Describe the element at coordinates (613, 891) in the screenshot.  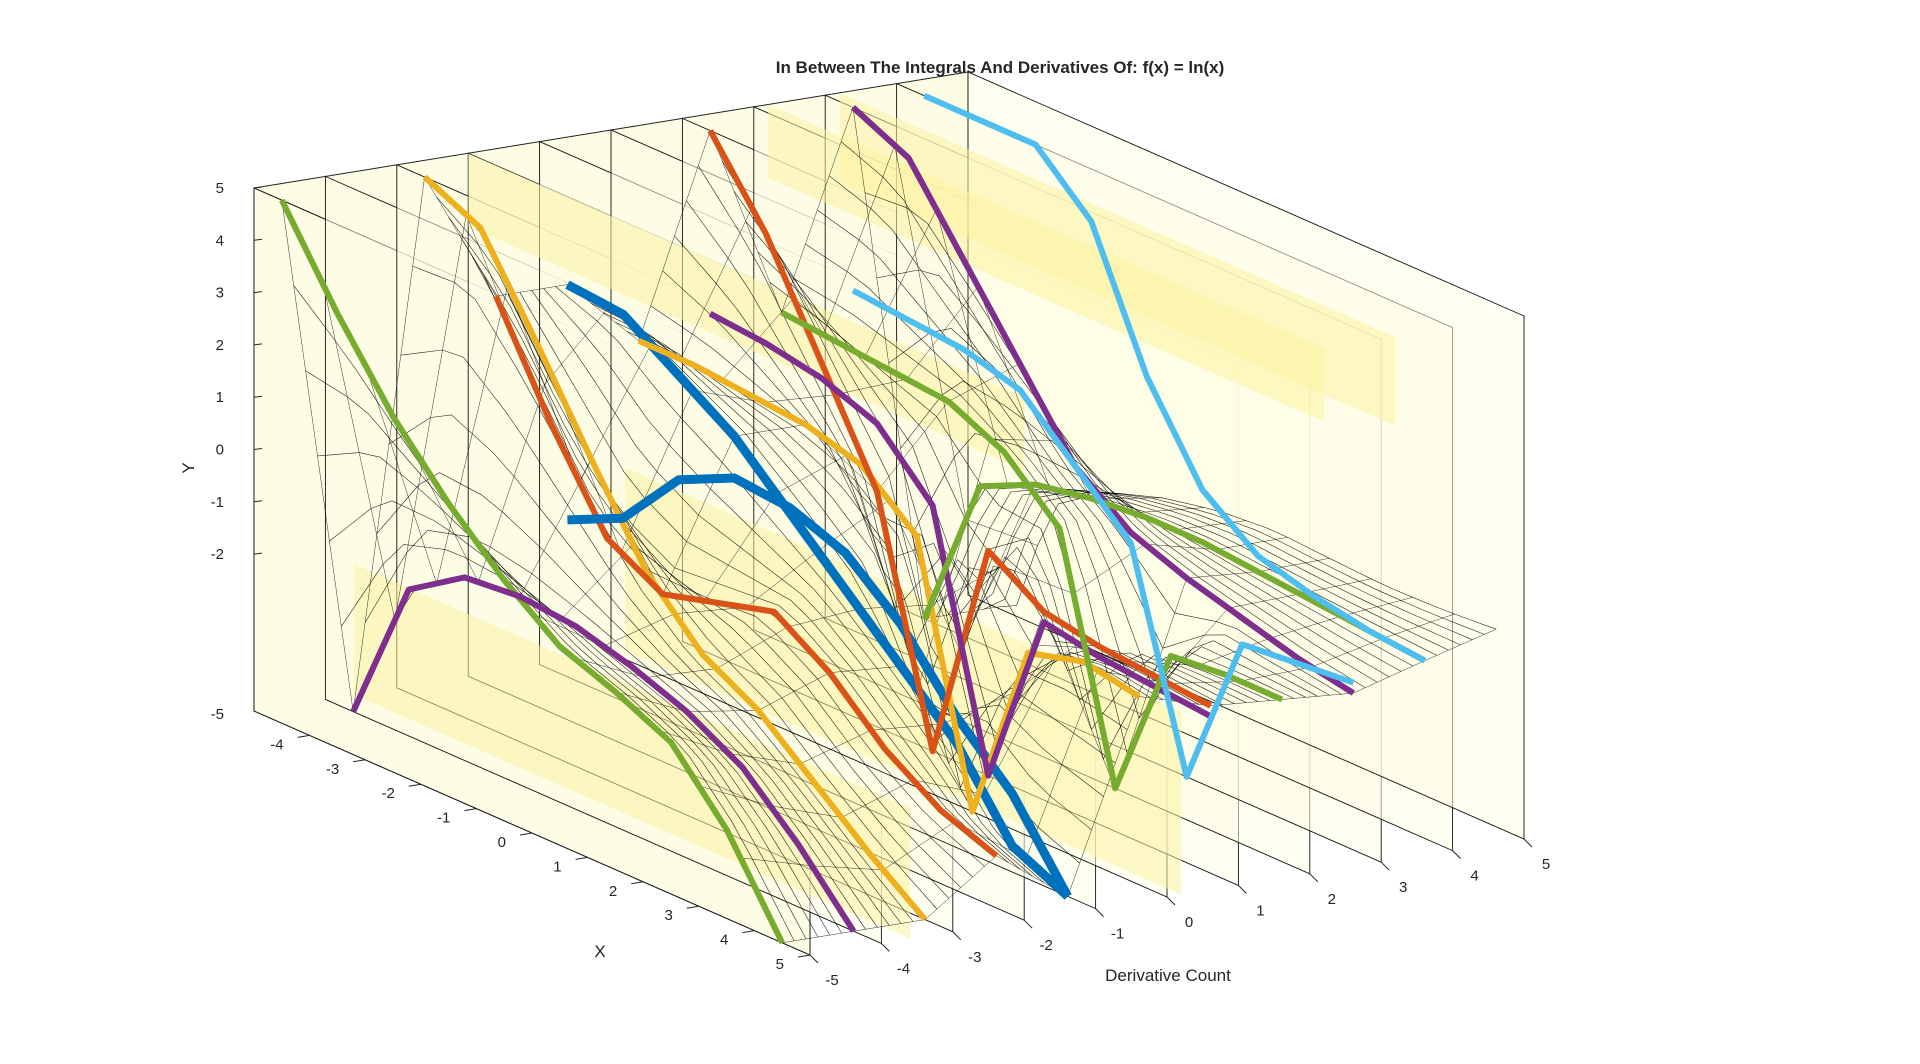
I see `x-tick-label: 2` at that location.